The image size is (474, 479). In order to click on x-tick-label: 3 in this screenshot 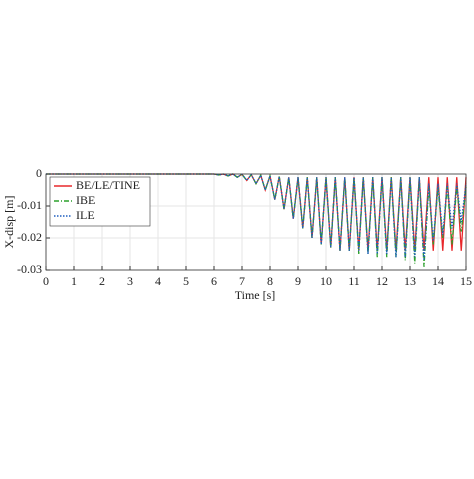, I will do `click(130, 281)`.